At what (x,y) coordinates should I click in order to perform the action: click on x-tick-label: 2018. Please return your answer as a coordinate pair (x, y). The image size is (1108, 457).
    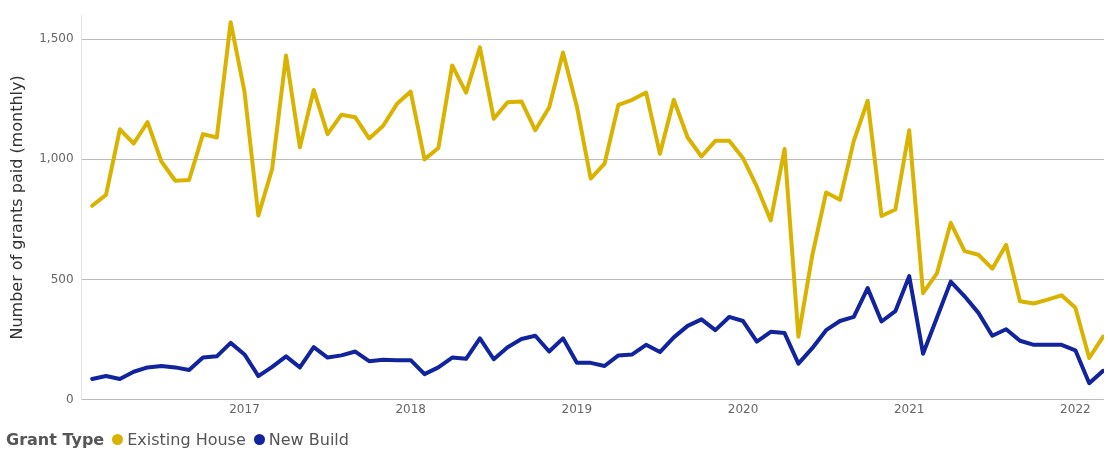
    Looking at the image, I should click on (410, 408).